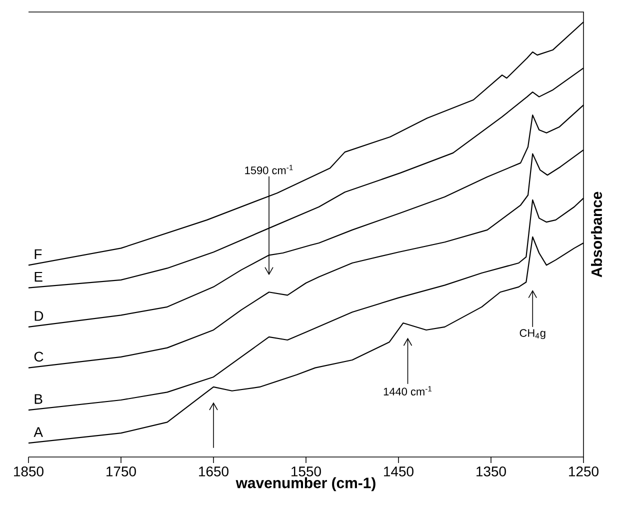 The image size is (621, 507). I want to click on series-label: A, so click(38, 432).